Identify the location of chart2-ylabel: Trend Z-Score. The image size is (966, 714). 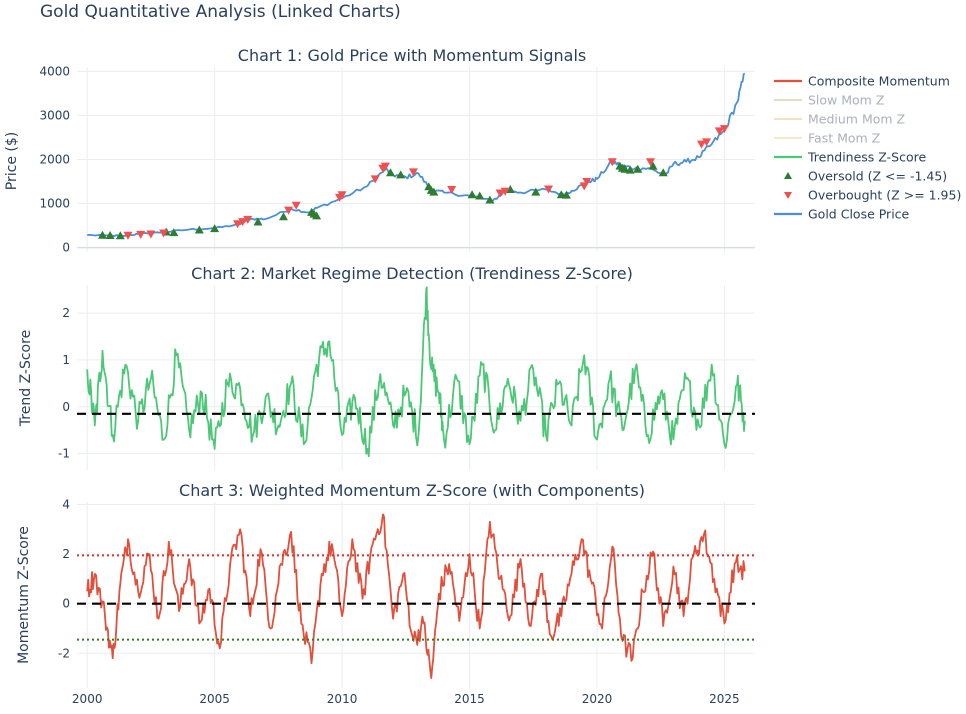
(26, 378).